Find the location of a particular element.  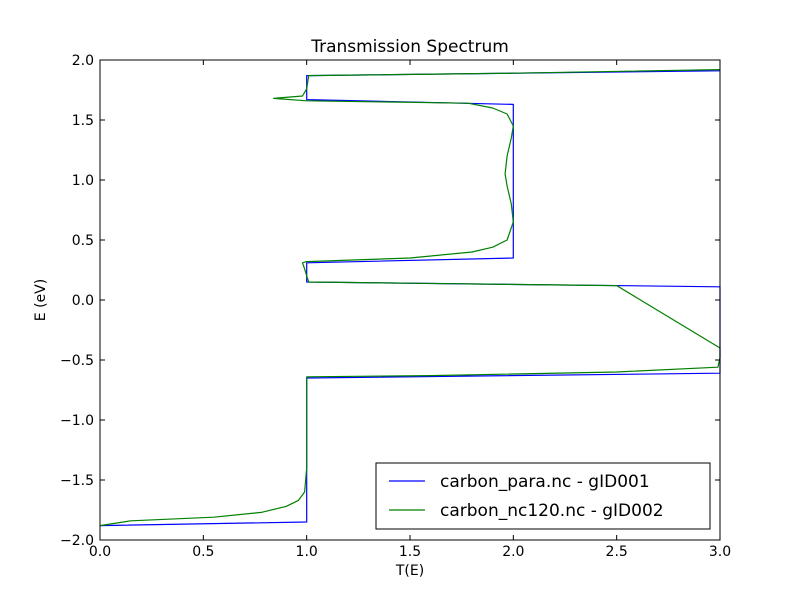

y-axis-label: E (eV) is located at coordinates (41, 300).